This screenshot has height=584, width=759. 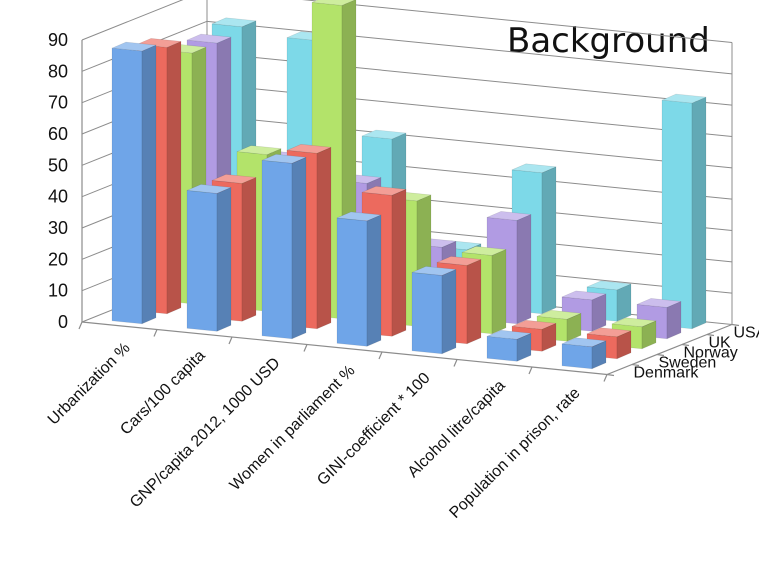 What do you see at coordinates (58, 291) in the screenshot?
I see `y-tick-label: 10` at bounding box center [58, 291].